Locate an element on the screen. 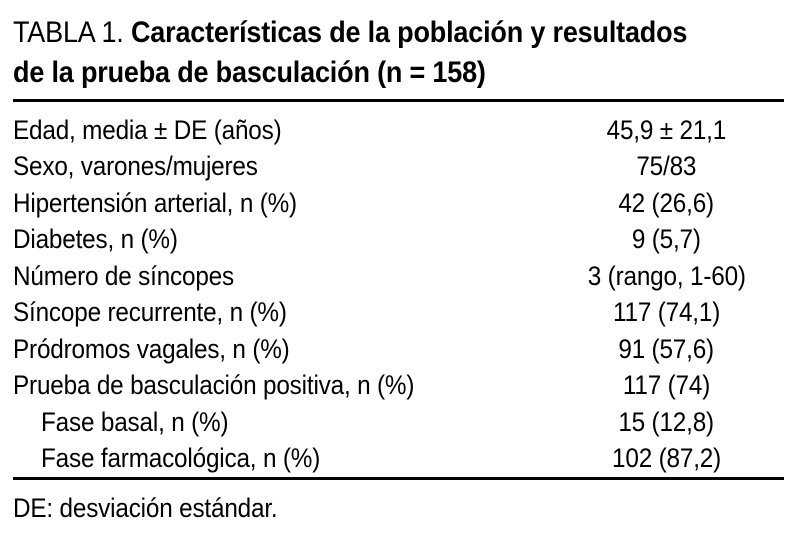 The width and height of the screenshot is (789, 535). row-value: 9 (5,7) is located at coordinates (666, 239).